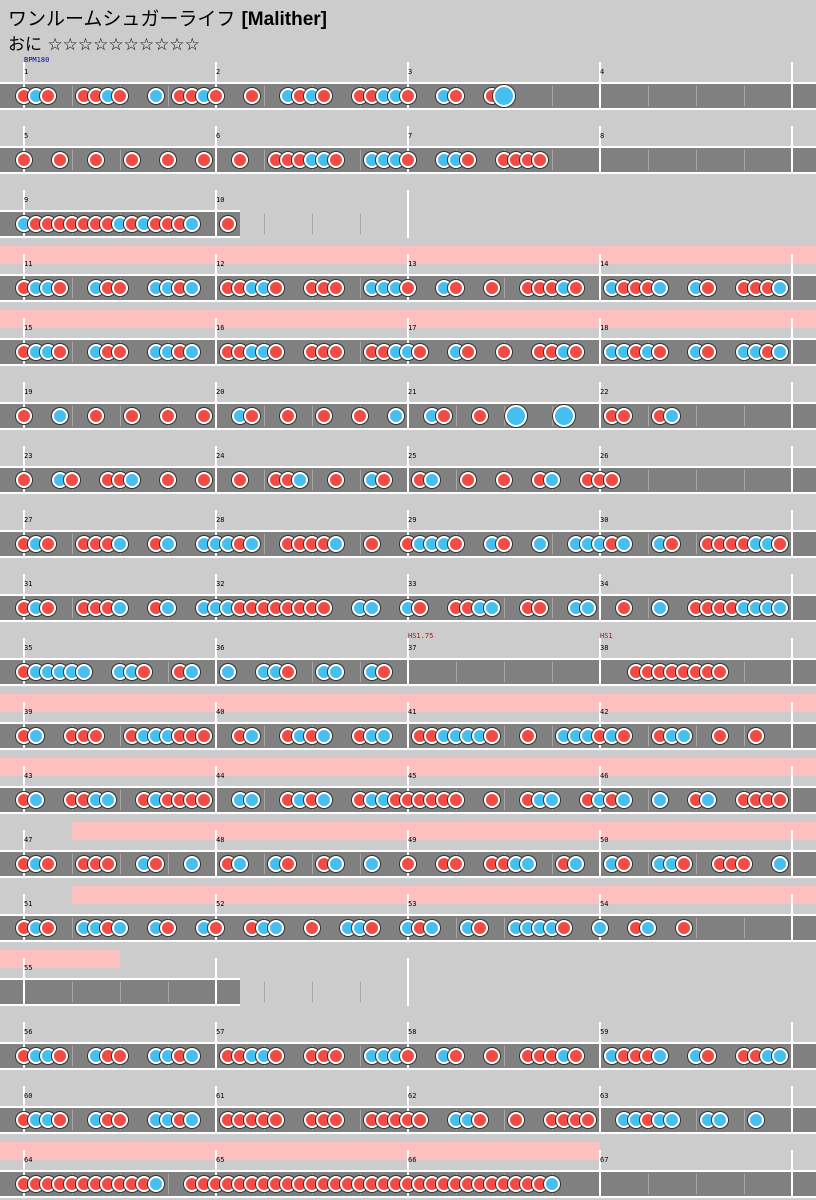 Image resolution: width=816 pixels, height=1200 pixels. What do you see at coordinates (28, 904) in the screenshot?
I see `measure-number: 51` at bounding box center [28, 904].